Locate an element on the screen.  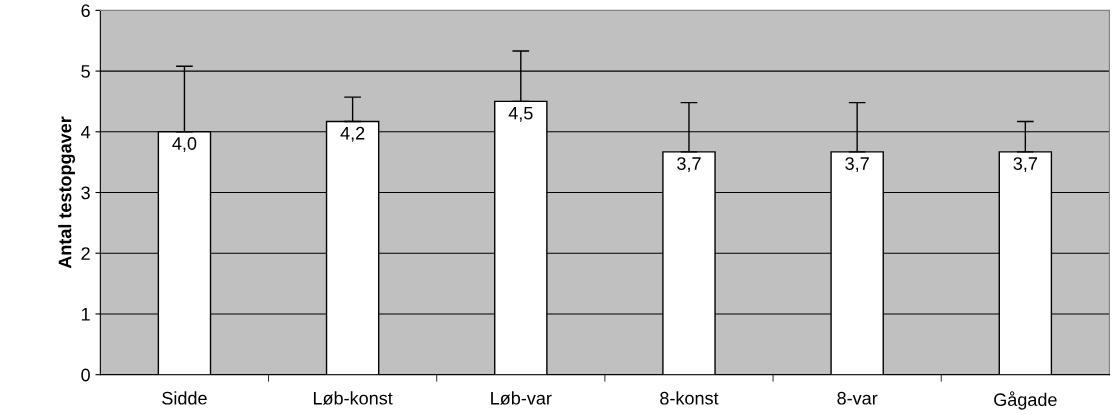
y-tick-label: 1 is located at coordinates (85, 314).